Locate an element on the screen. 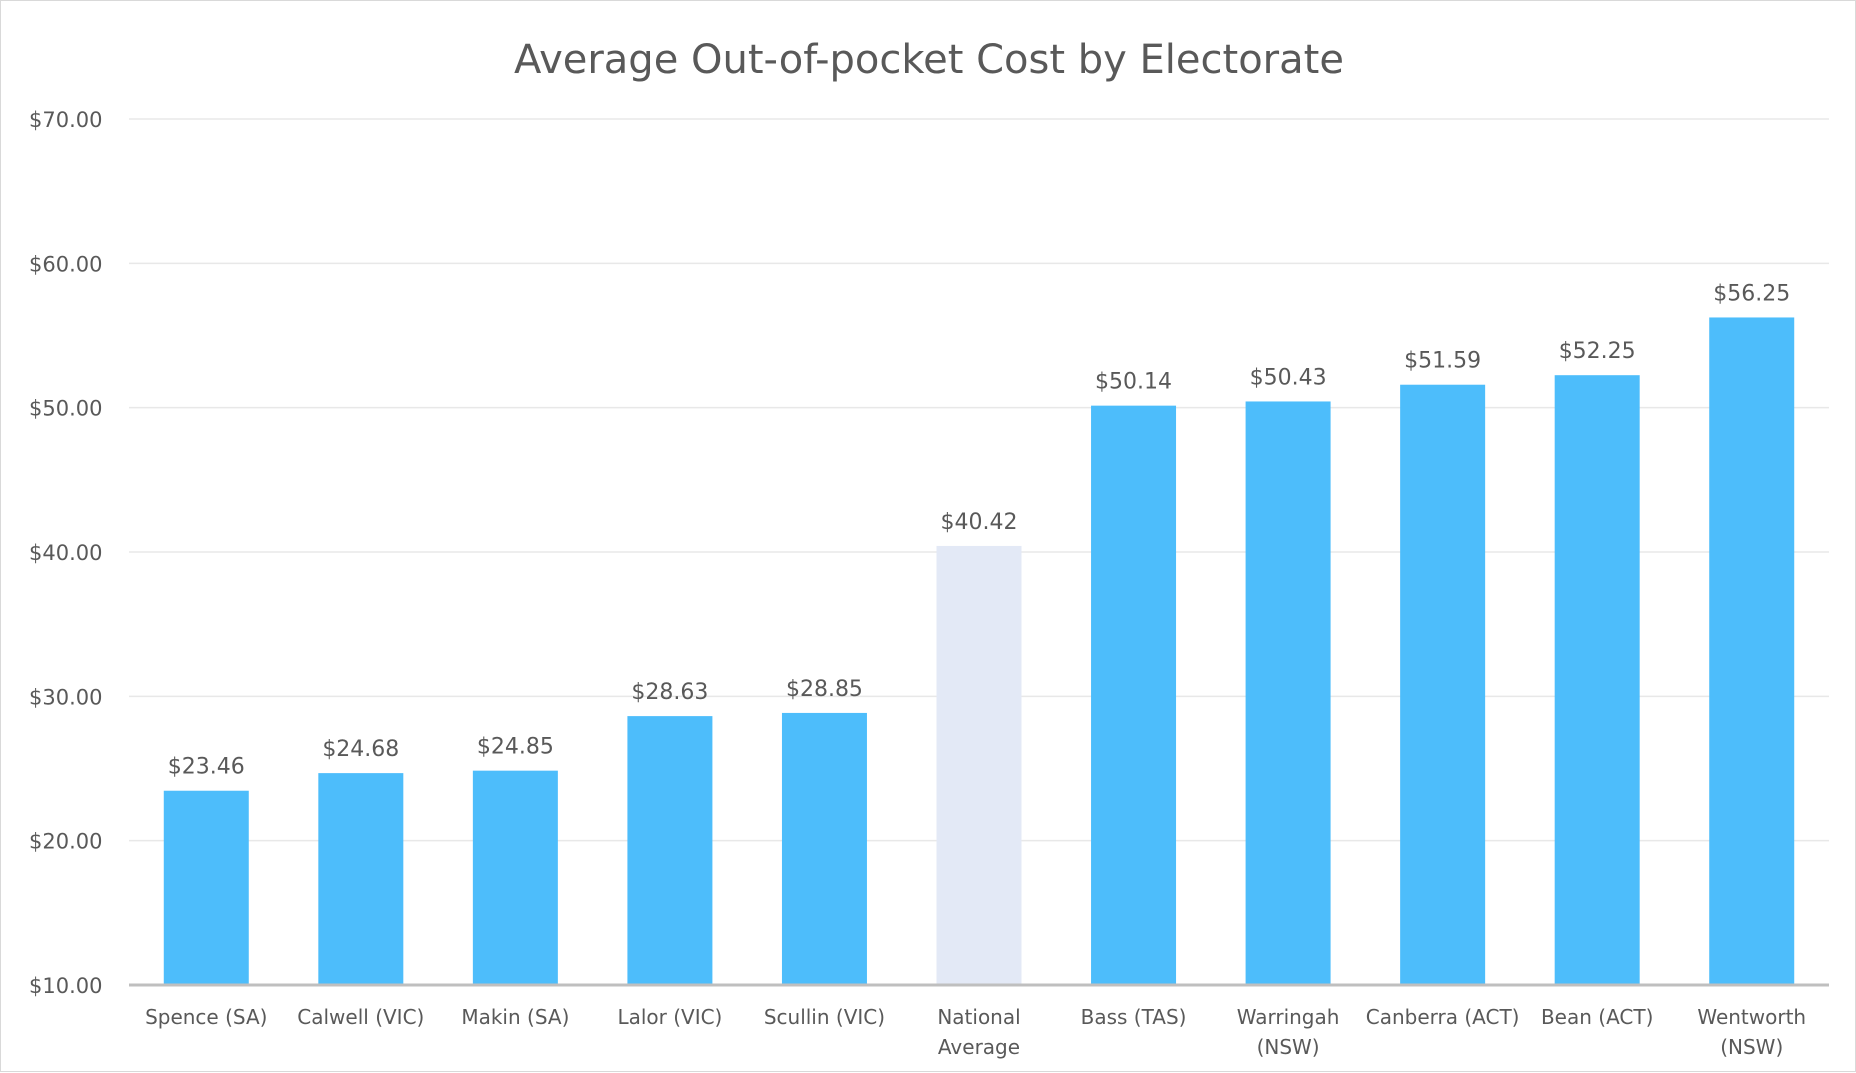 The height and width of the screenshot is (1073, 1856). category-label-line: Bass (TAS) is located at coordinates (1134, 1017).